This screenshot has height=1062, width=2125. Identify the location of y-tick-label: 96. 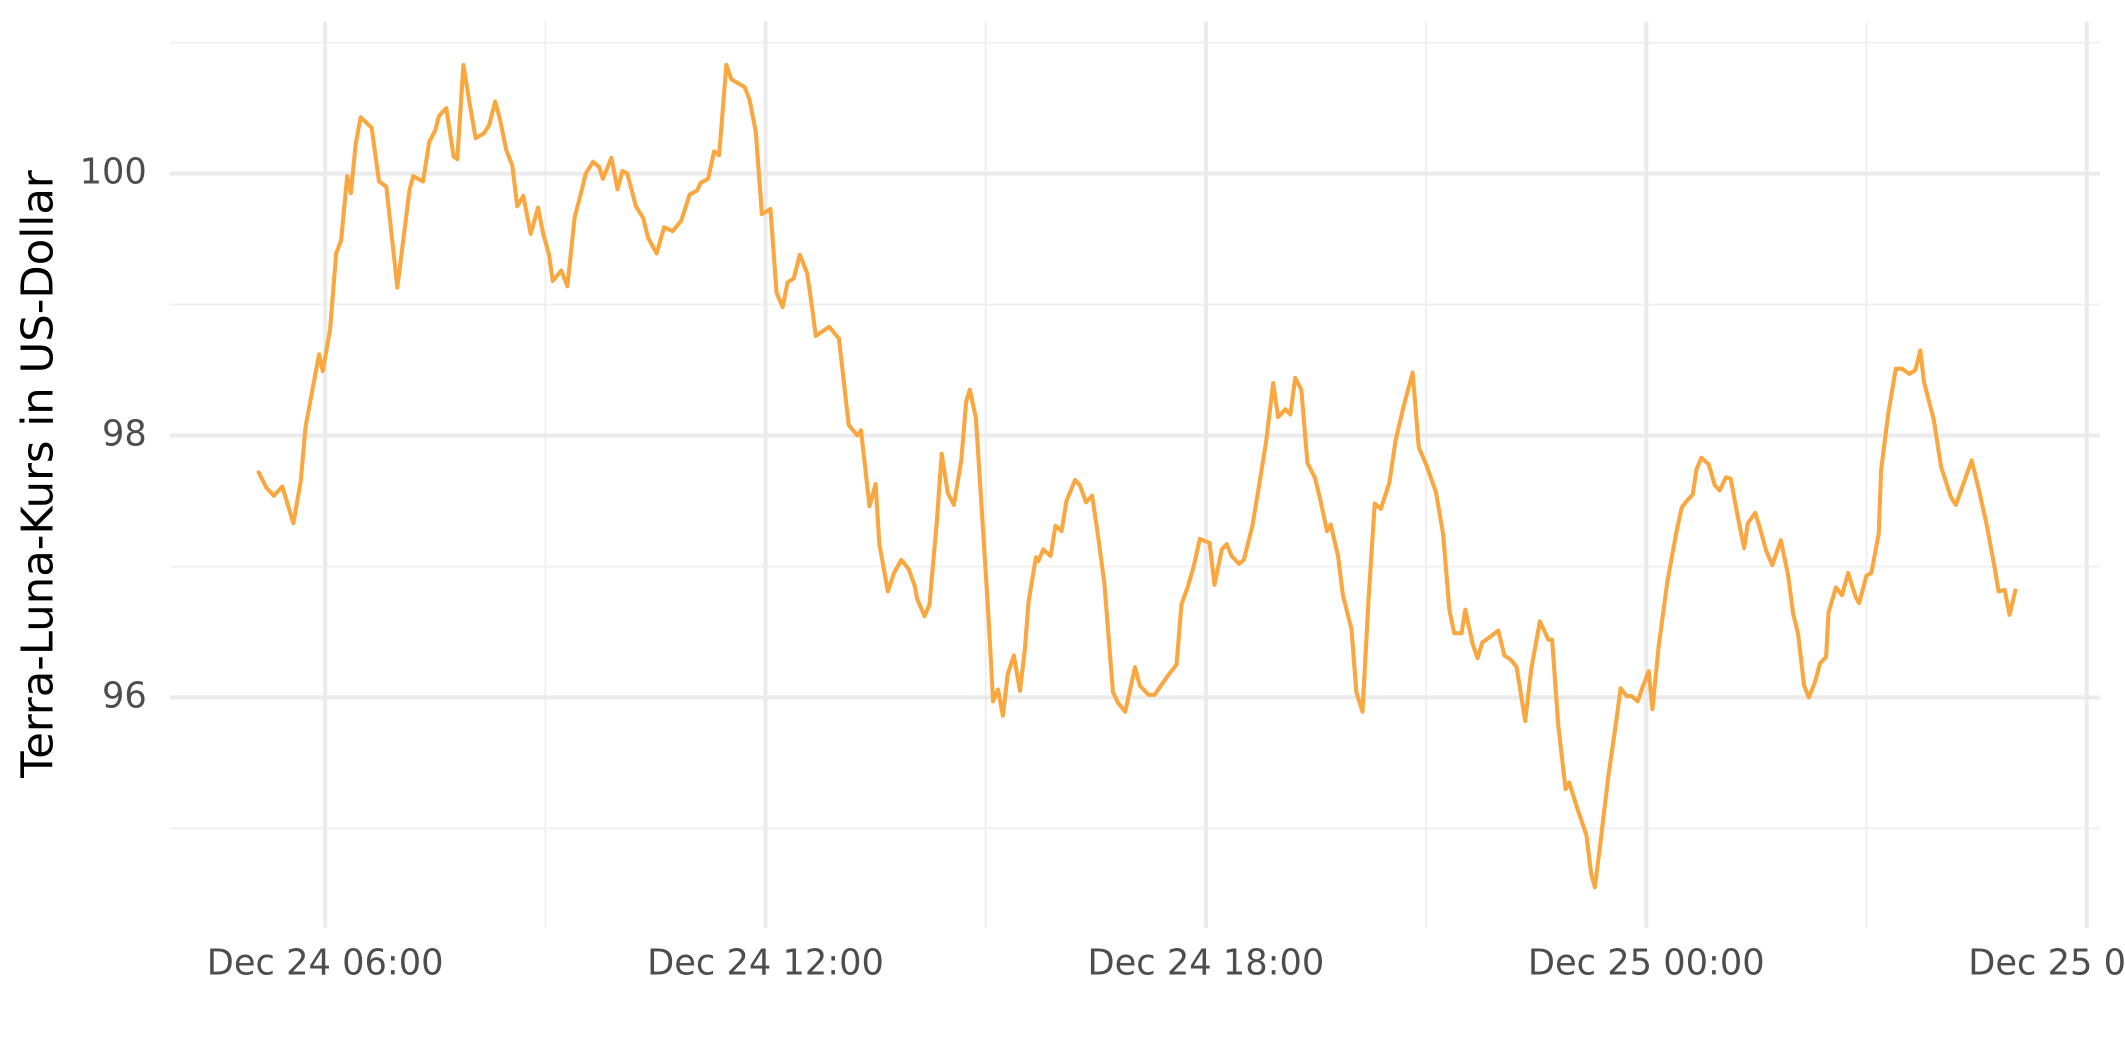
(124, 695).